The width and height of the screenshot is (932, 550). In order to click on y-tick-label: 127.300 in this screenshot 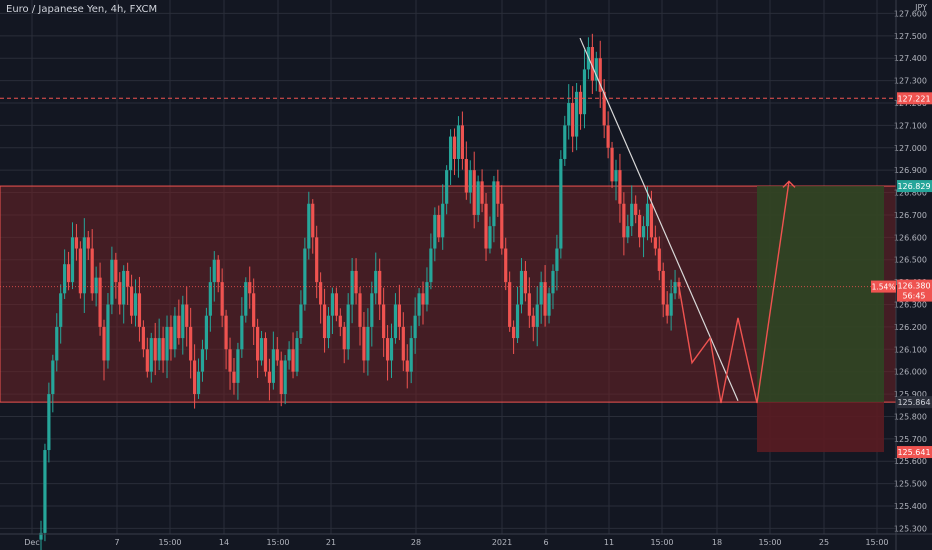, I will do `click(910, 81)`.